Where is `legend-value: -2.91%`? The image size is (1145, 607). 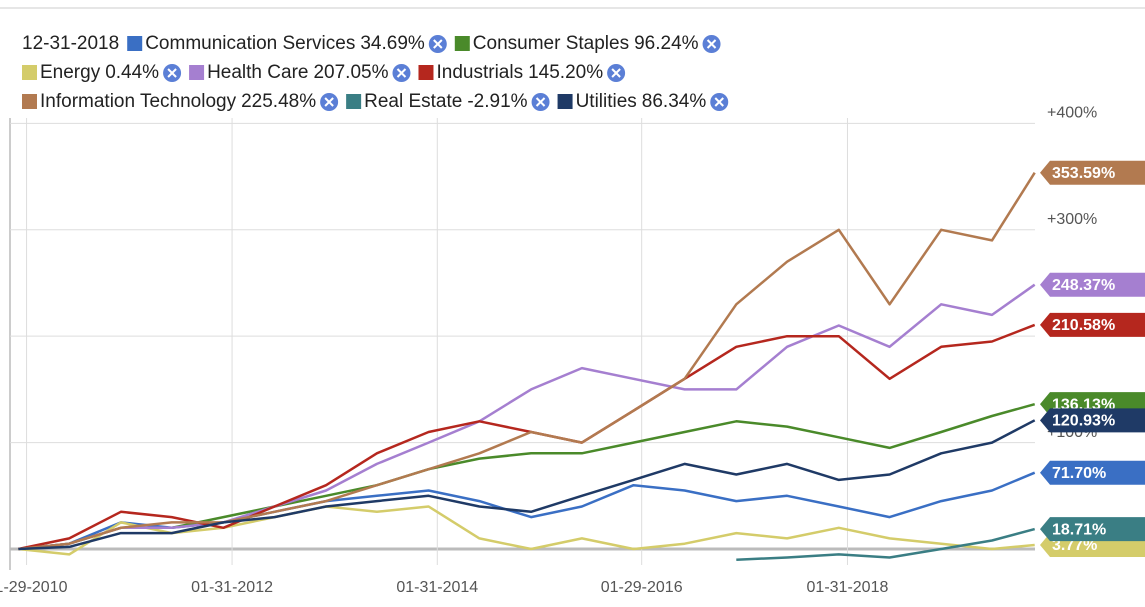
legend-value: -2.91% is located at coordinates (497, 101).